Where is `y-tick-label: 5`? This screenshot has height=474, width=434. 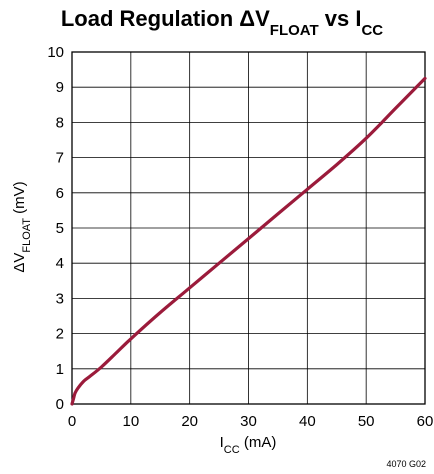 y-tick-label: 5 is located at coordinates (60, 228).